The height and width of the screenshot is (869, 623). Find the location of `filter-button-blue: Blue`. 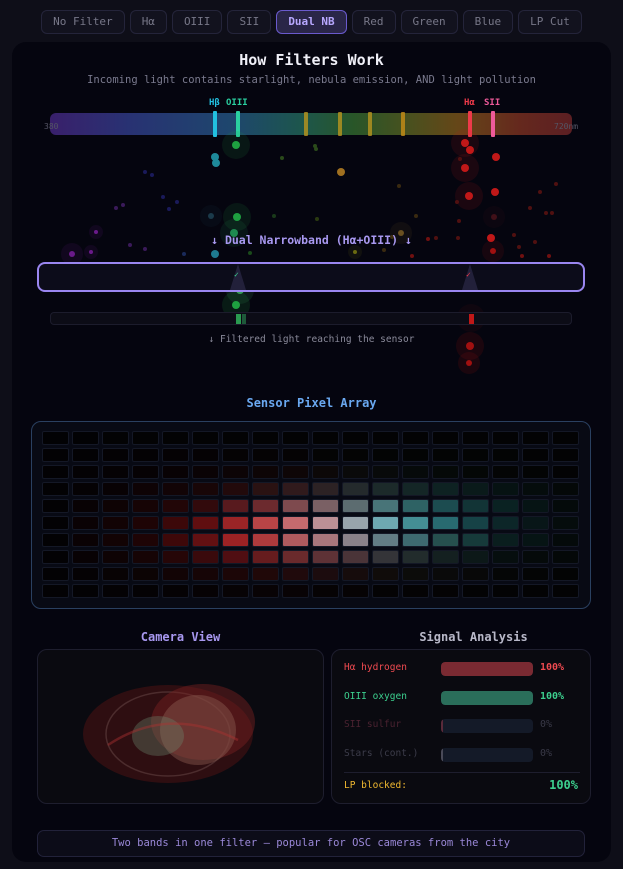

filter-button-blue: Blue is located at coordinates (488, 22).